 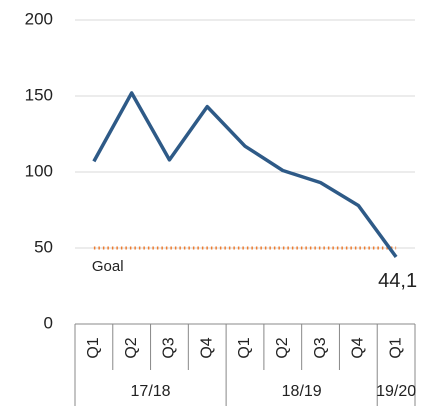 What do you see at coordinates (39, 170) in the screenshot?
I see `y-tick-label: 100` at bounding box center [39, 170].